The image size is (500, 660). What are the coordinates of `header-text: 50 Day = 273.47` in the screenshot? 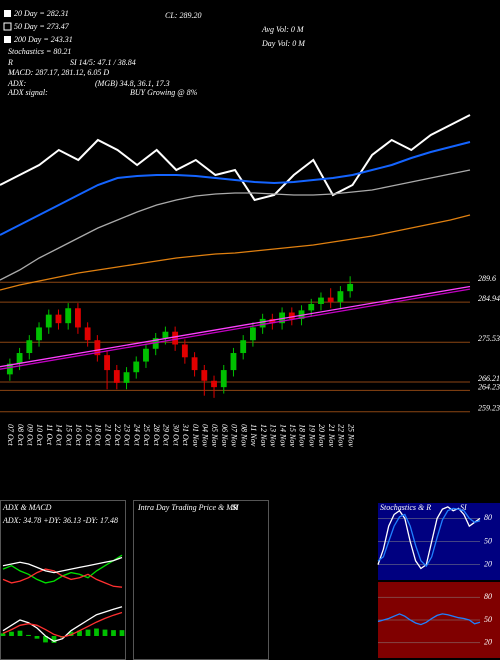 It's located at (42, 26).